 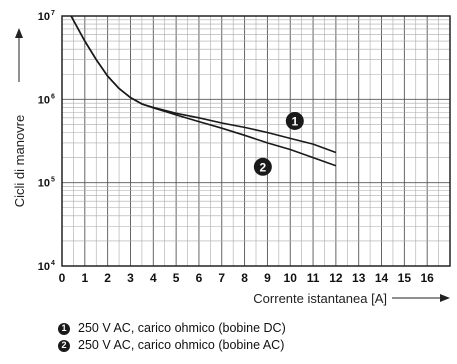 What do you see at coordinates (19, 161) in the screenshot?
I see `y-axis-title: Cicli di manovre` at bounding box center [19, 161].